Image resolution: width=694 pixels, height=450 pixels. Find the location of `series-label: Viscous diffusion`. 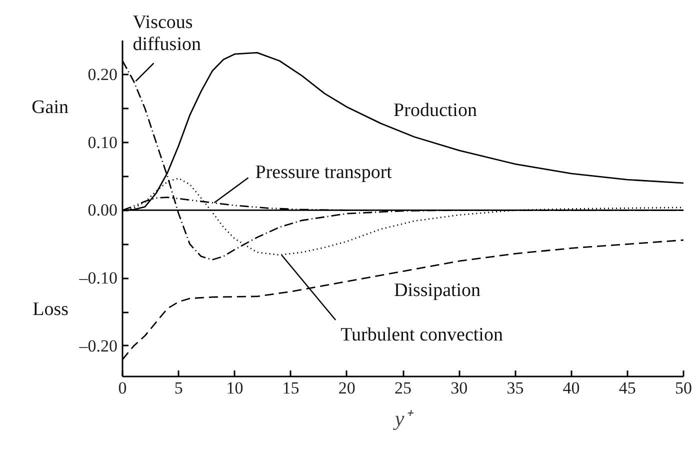

series-label: Viscous diffusion is located at coordinates (167, 34).